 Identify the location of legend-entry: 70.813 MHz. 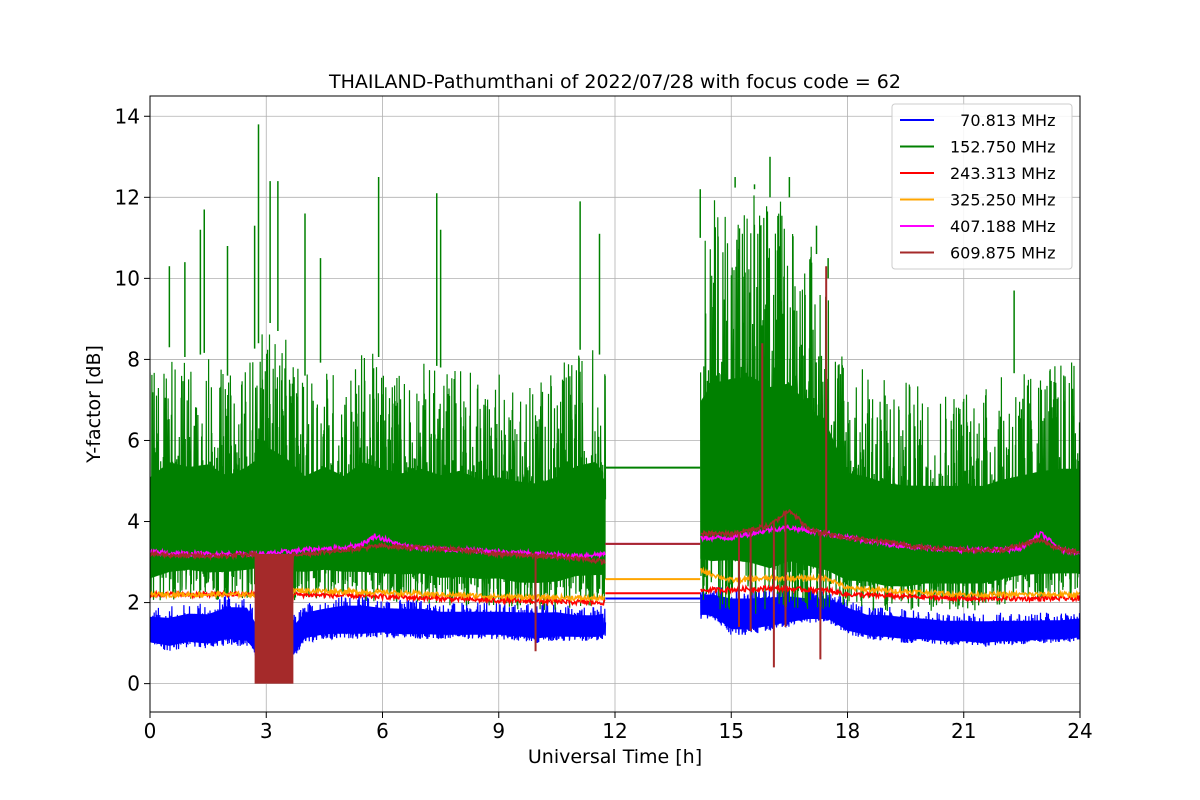
(1002, 120).